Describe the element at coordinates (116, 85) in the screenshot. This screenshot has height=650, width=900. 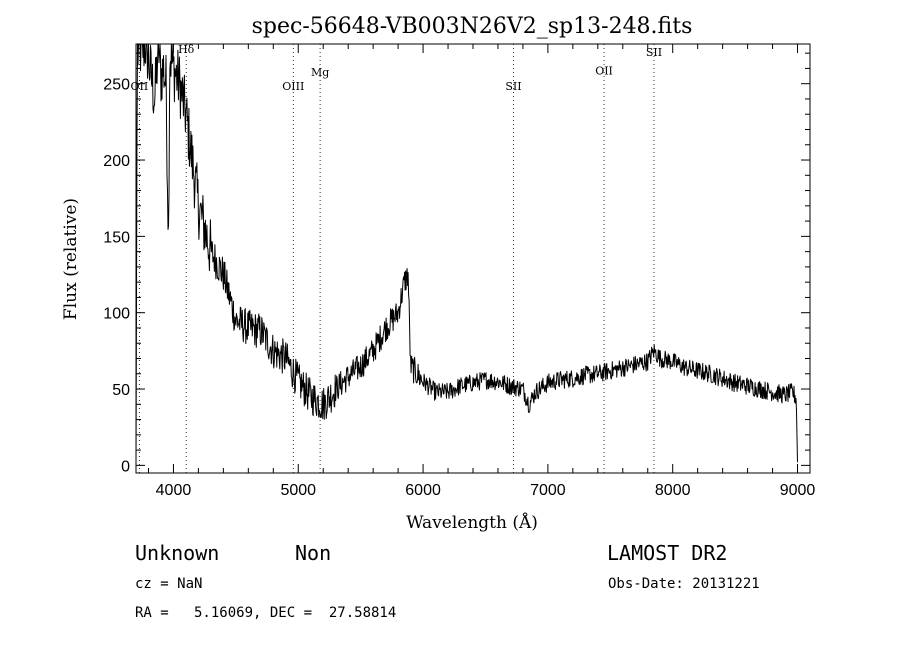
I see `y-tick-label: 250` at that location.